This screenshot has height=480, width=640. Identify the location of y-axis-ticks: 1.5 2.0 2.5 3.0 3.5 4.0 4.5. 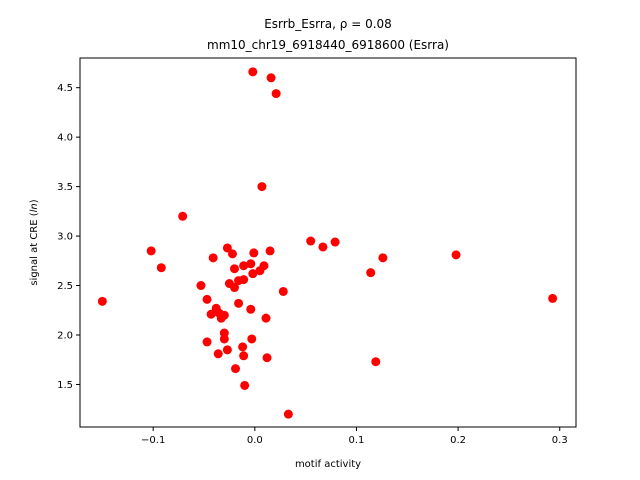
(68, 237).